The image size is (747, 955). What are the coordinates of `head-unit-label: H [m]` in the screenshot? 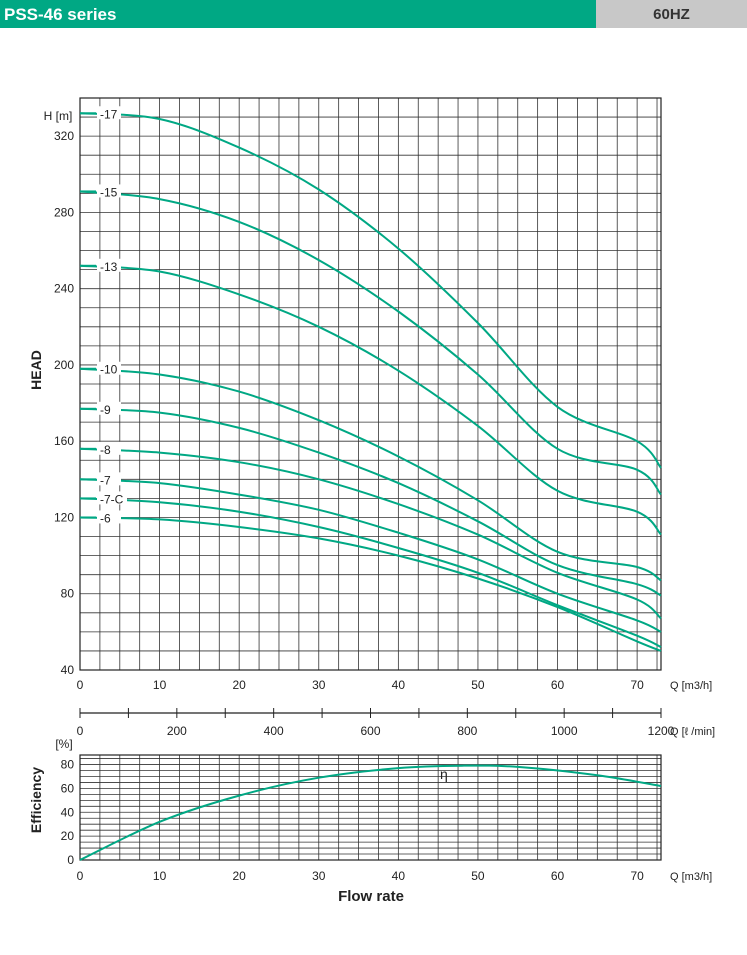 It's located at (58, 116).